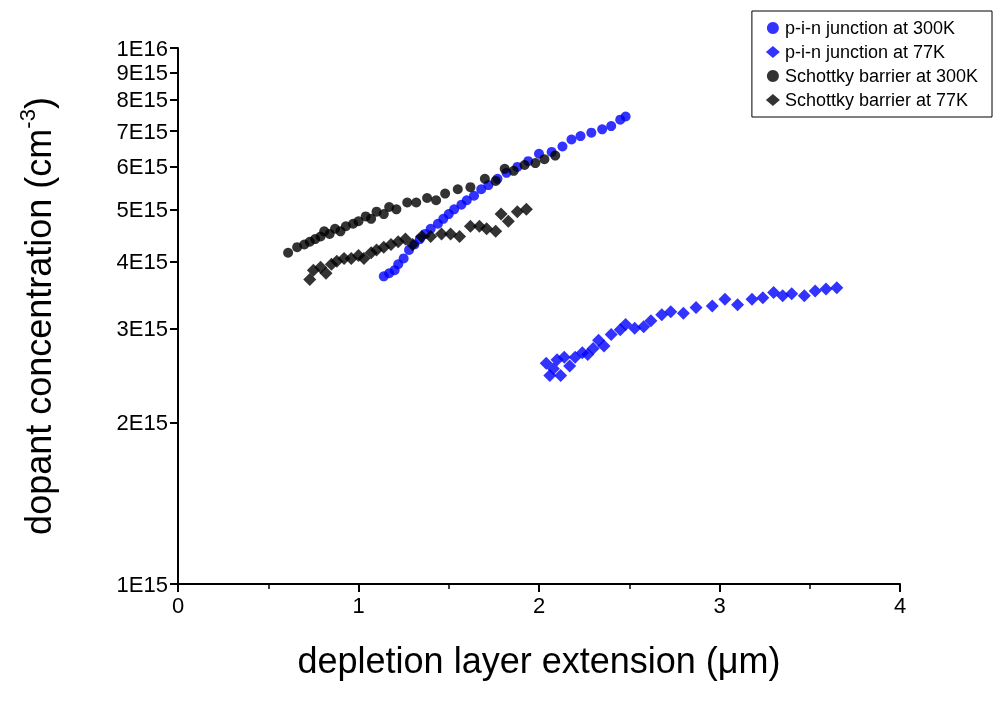 The width and height of the screenshot is (1003, 707). I want to click on legend-label: p-i-n junction at 77K, so click(864, 52).